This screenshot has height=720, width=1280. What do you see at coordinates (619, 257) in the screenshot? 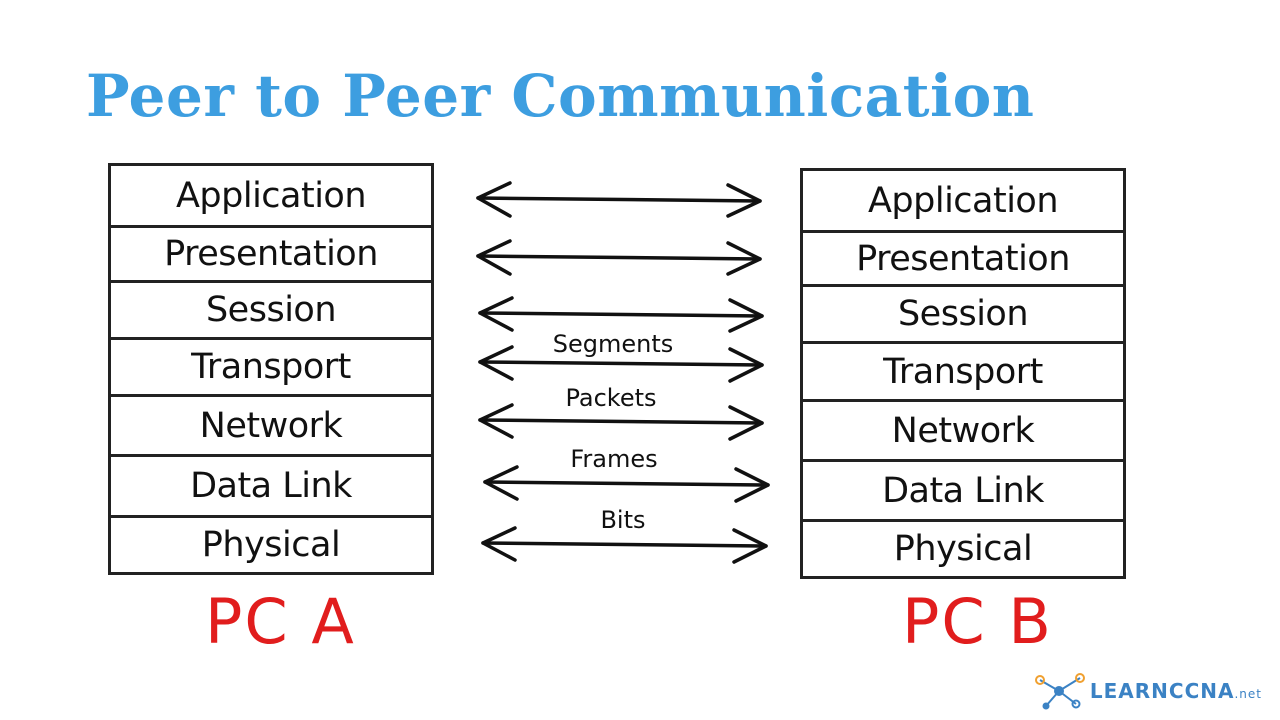
I see `arrow-presentation` at bounding box center [619, 257].